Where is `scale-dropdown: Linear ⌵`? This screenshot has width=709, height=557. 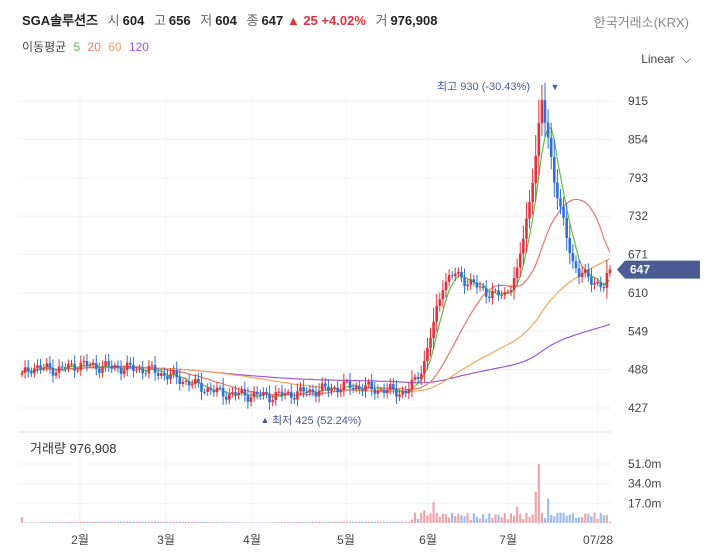
scale-dropdown: Linear ⌵ is located at coordinates (666, 59).